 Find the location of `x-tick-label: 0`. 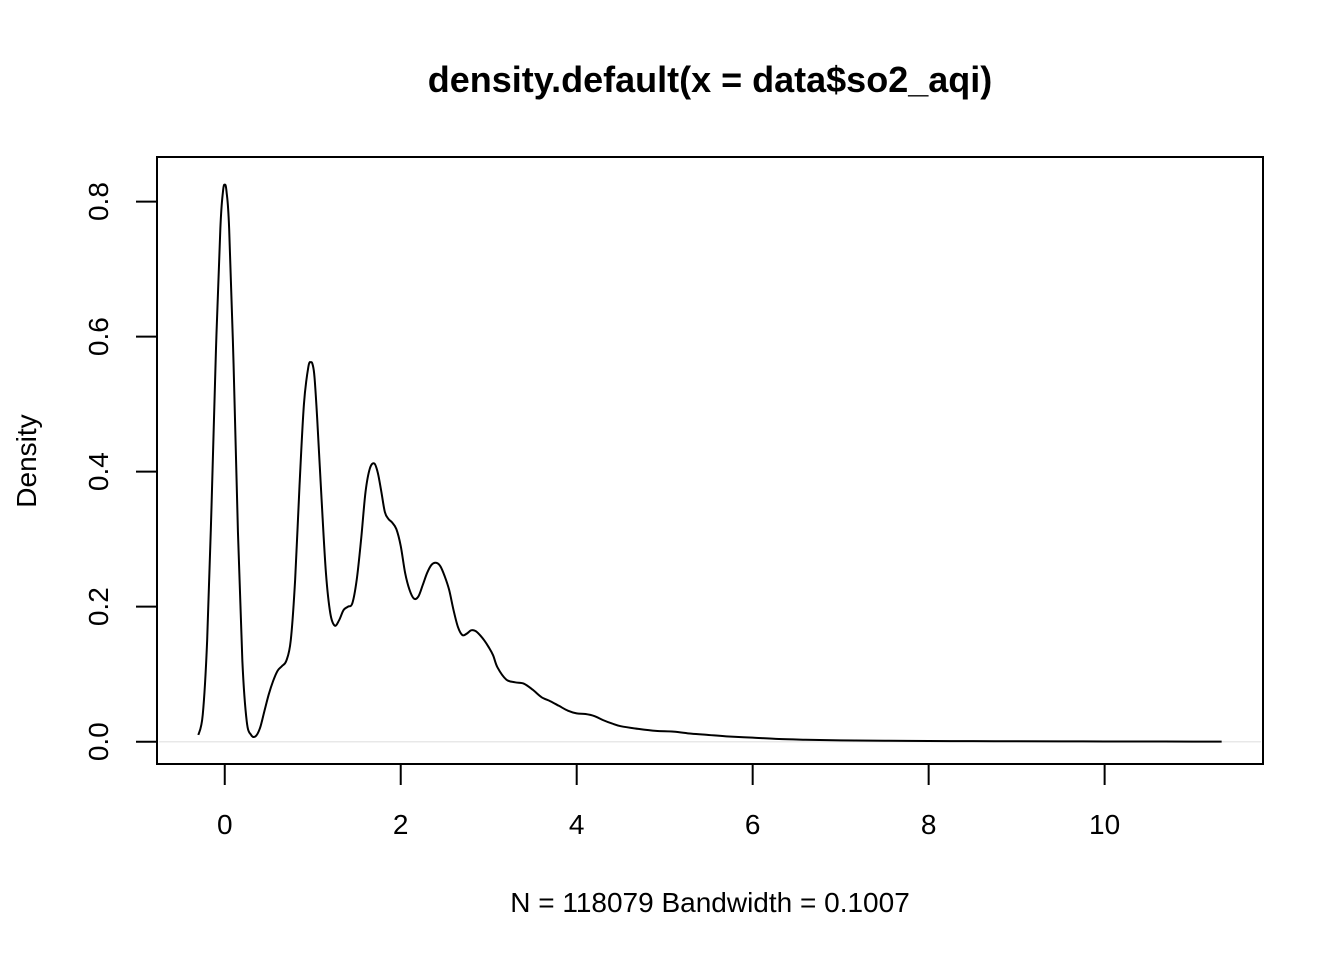

x-tick-label: 0 is located at coordinates (225, 824).